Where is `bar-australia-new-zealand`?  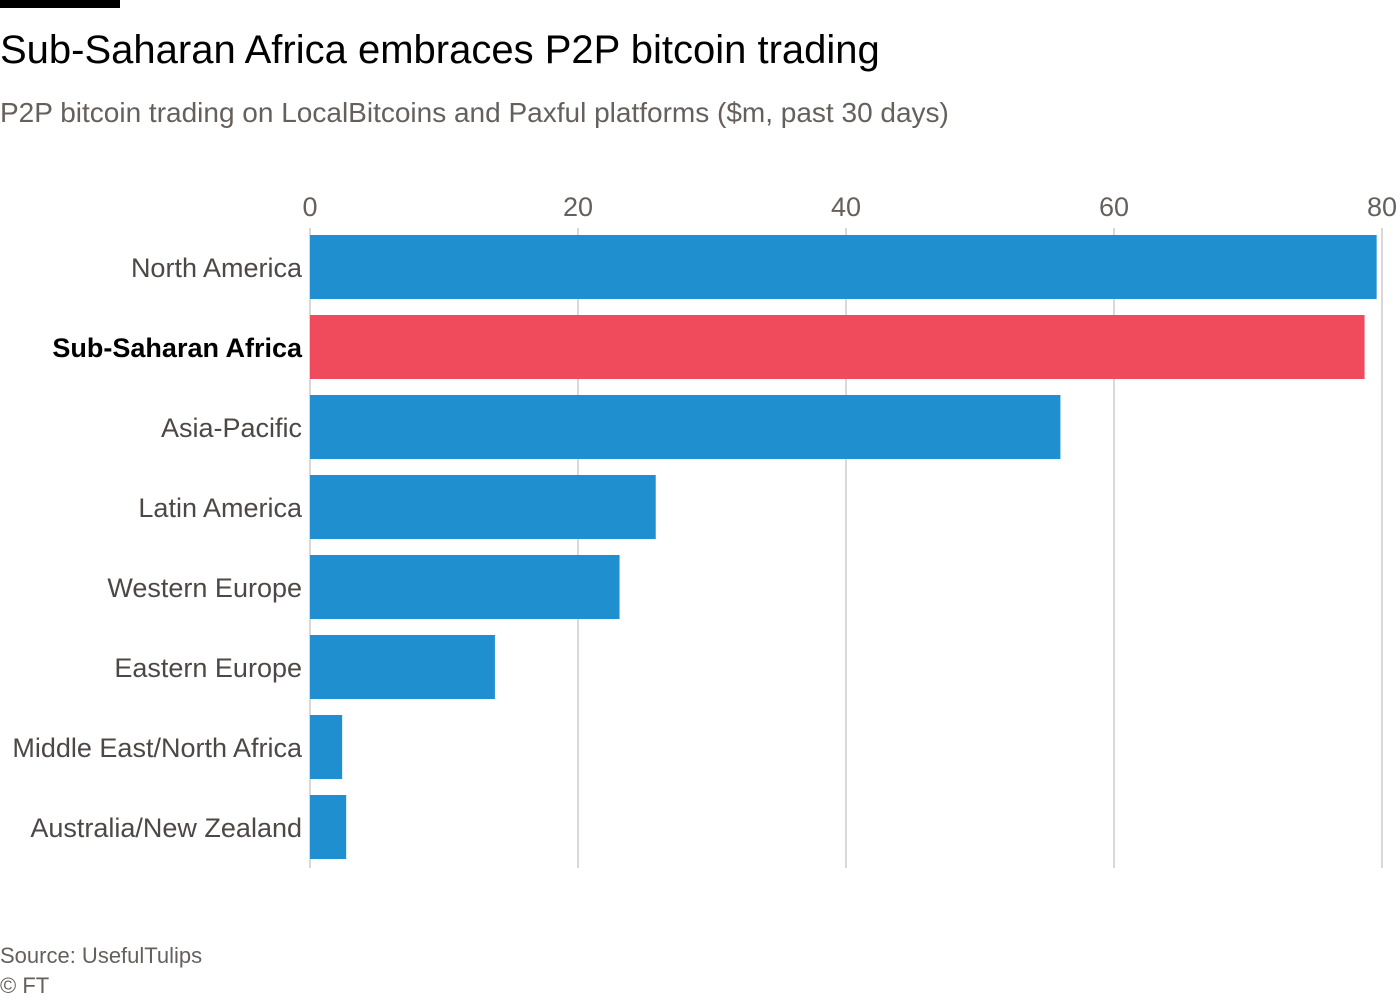
bar-australia-new-zealand is located at coordinates (328, 827).